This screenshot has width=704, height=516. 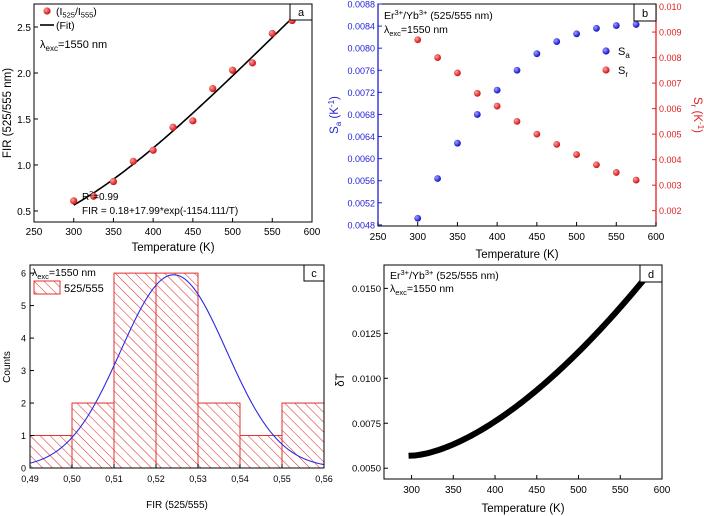 I want to click on panel-b-legend-sr: Sr, so click(x=623, y=72).